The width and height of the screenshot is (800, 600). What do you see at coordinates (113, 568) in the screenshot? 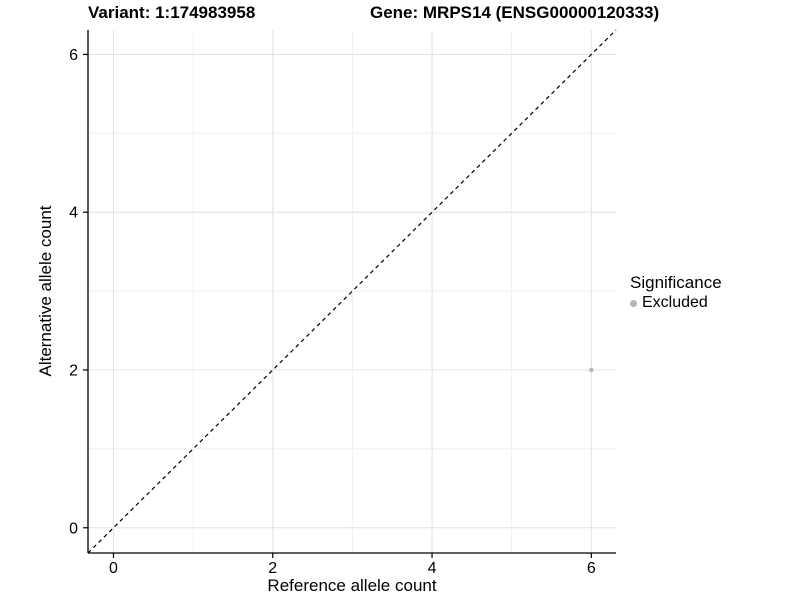
I see `x-tick-label: 0` at bounding box center [113, 568].